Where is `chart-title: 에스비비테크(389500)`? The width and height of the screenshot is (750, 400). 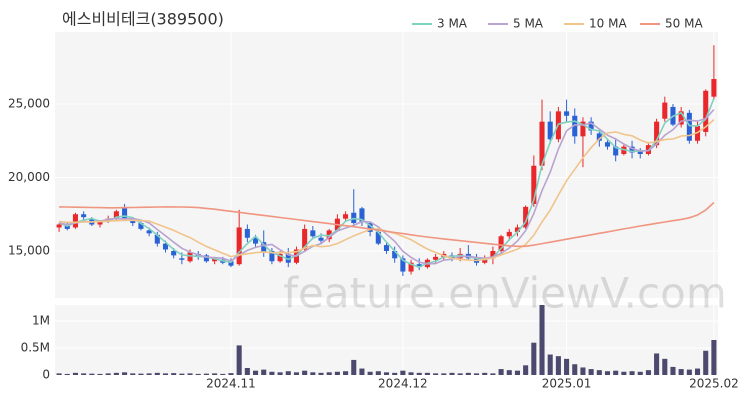
chart-title: 에스비비테크(389500) is located at coordinates (143, 19).